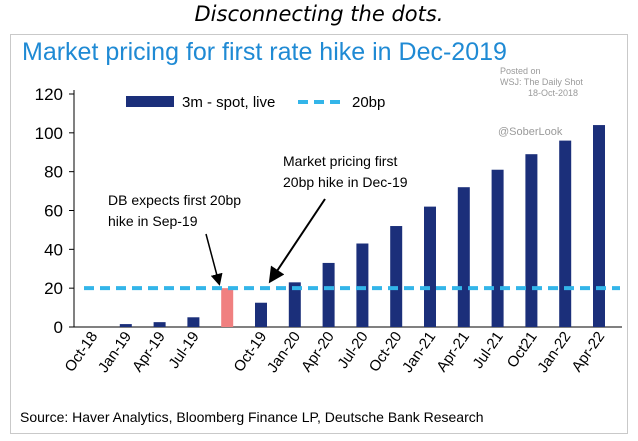 The height and width of the screenshot is (441, 638). Describe the element at coordinates (49, 133) in the screenshot. I see `y-tick-label: 100` at that location.